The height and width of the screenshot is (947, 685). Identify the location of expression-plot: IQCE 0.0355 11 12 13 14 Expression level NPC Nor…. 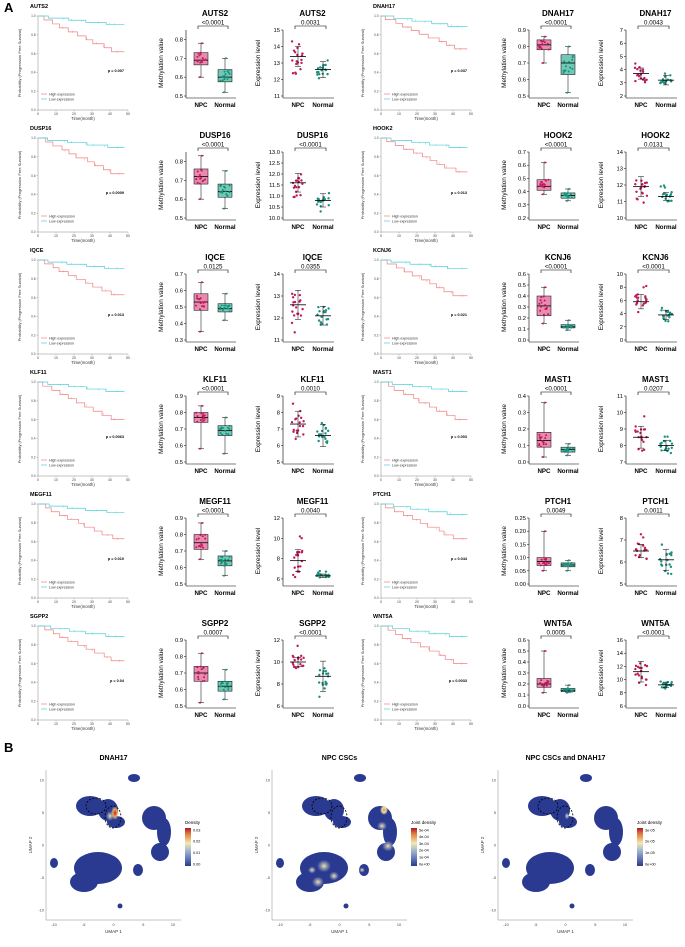
(294, 303).